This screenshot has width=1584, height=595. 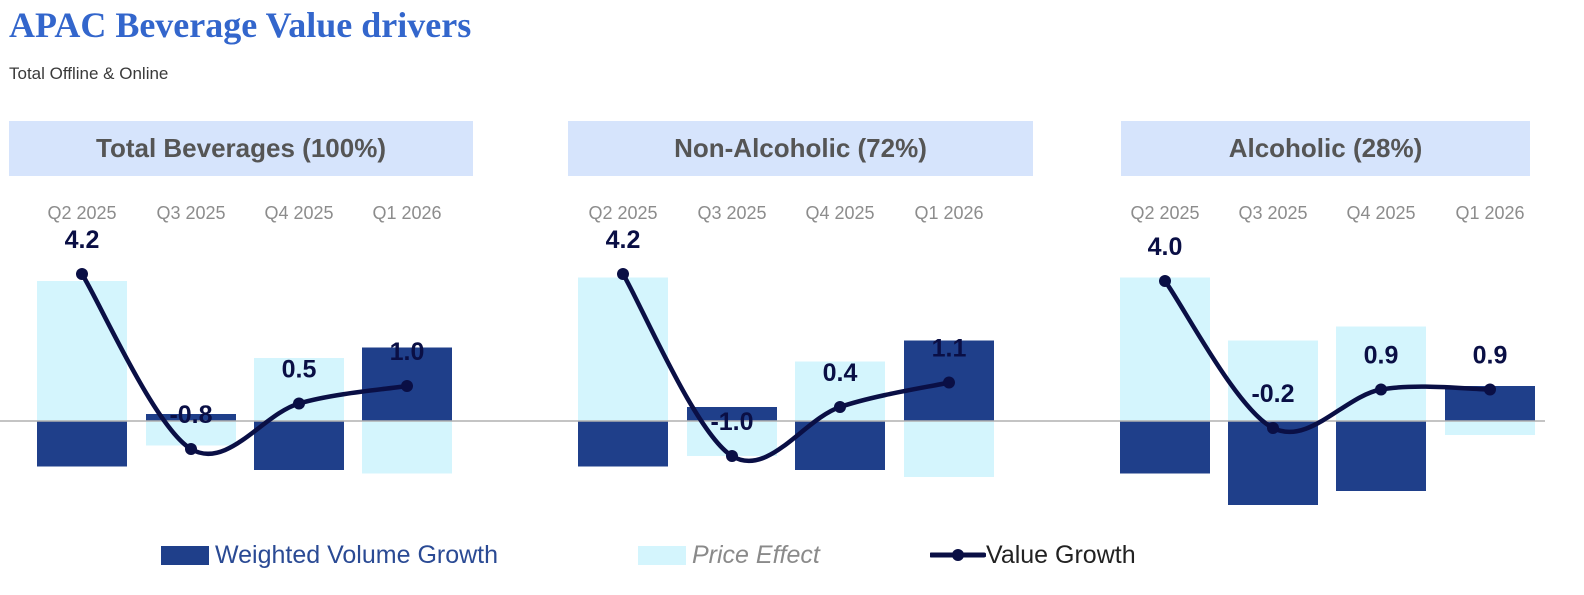 What do you see at coordinates (407, 352) in the screenshot?
I see `data-label-total-3: 1.0` at bounding box center [407, 352].